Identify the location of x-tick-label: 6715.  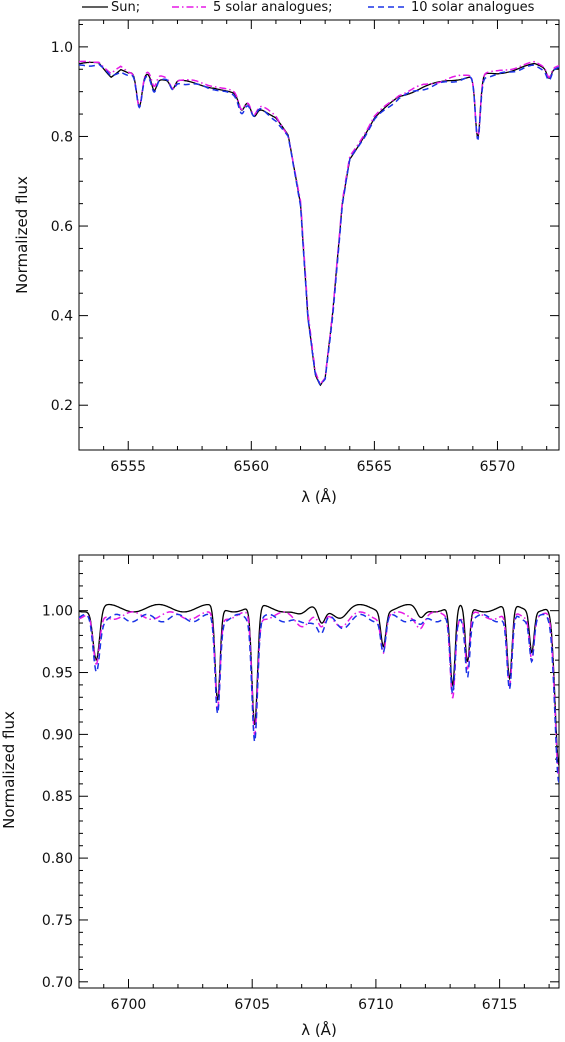
(500, 1005).